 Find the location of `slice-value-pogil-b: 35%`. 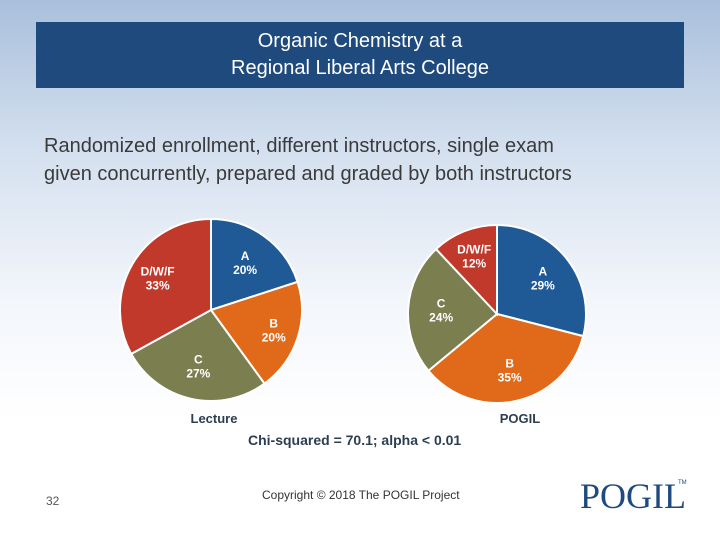

slice-value-pogil-b: 35% is located at coordinates (510, 378).